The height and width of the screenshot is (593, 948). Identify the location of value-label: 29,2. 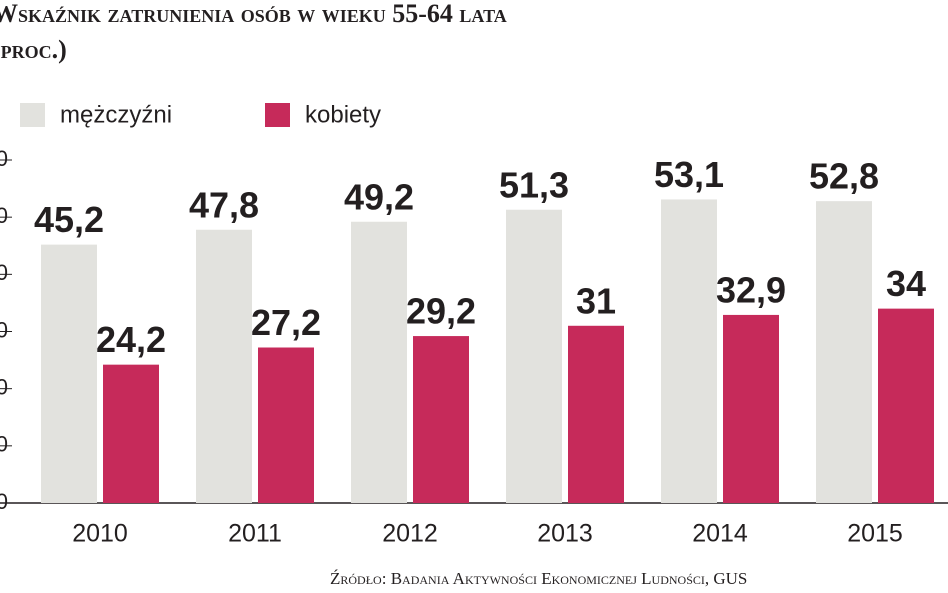
(441, 311).